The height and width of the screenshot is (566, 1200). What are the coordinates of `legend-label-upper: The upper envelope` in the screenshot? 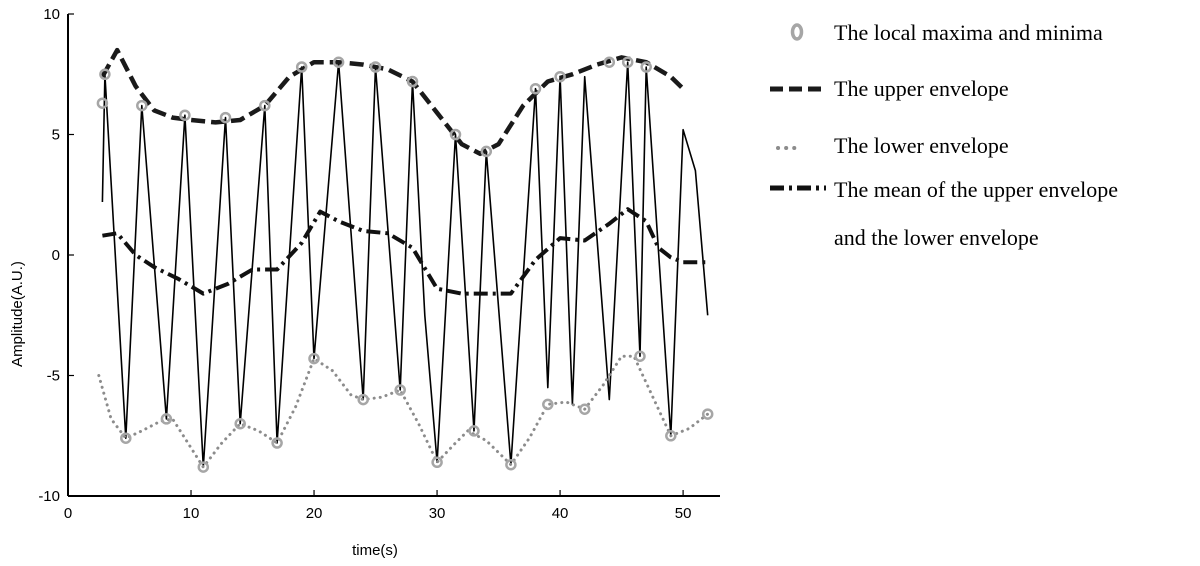 It's located at (921, 88).